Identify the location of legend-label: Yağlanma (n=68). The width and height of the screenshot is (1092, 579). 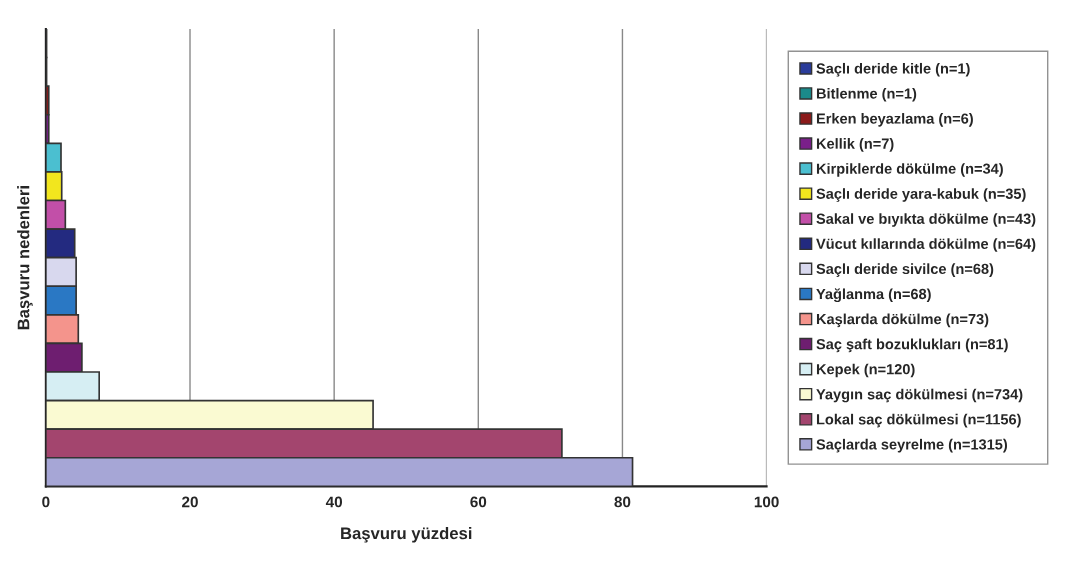
(873, 295).